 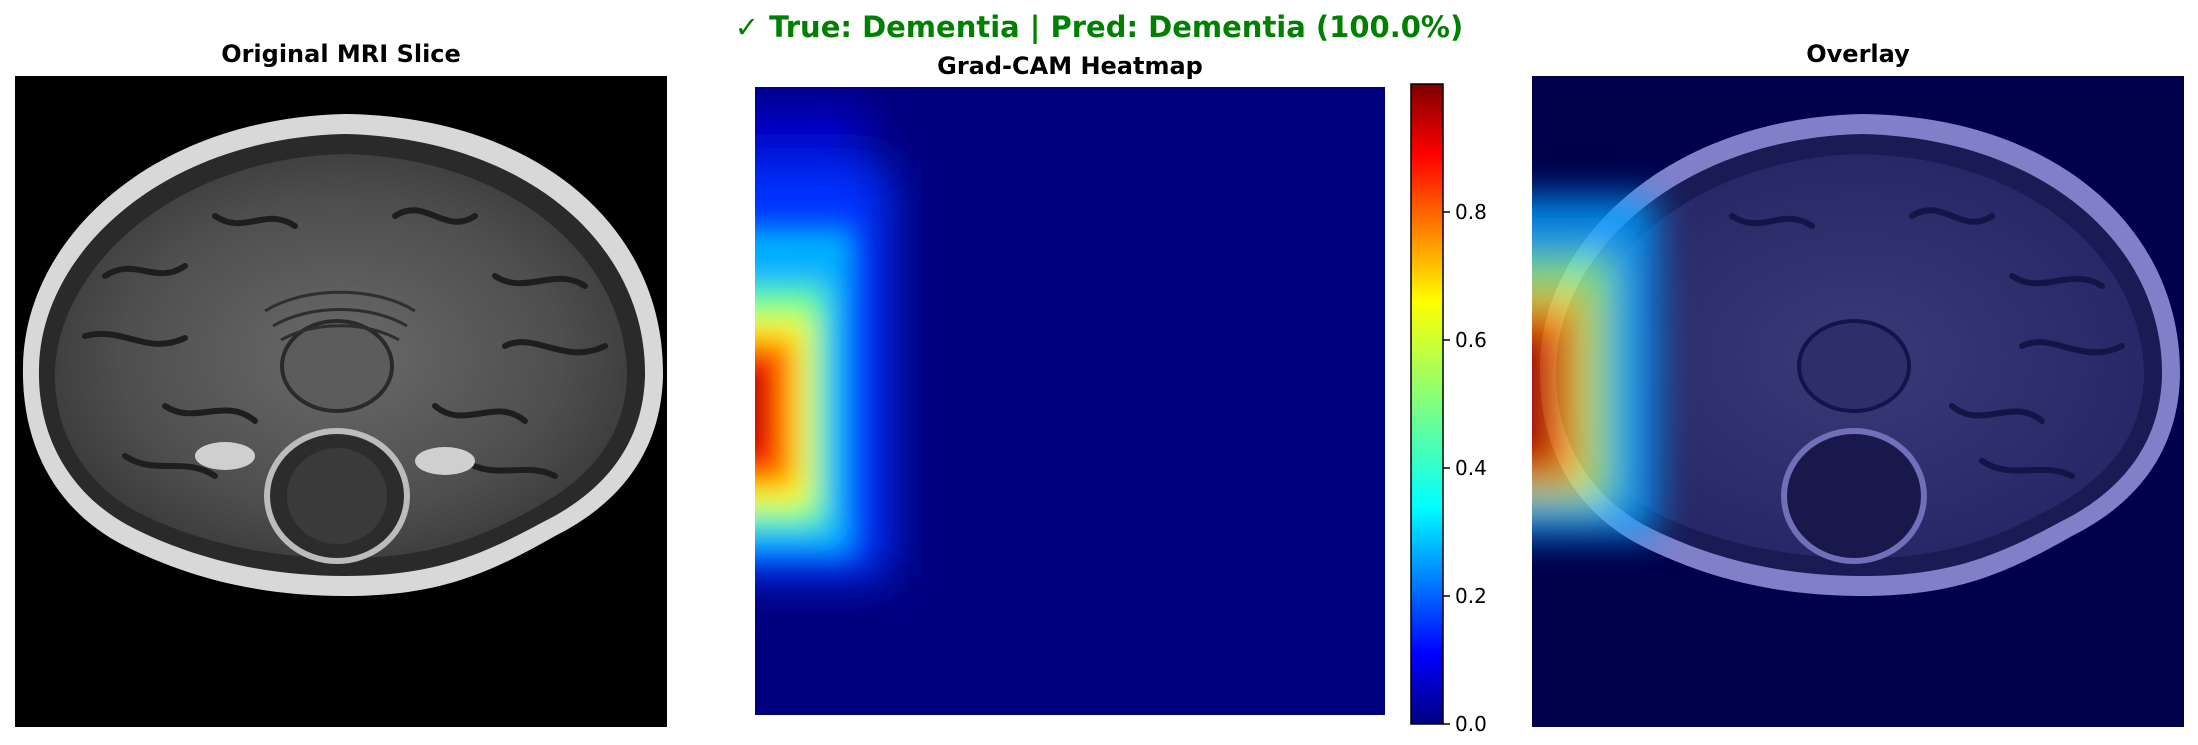 I want to click on colorbar-tick-label: 0.8, so click(x=1471, y=212).